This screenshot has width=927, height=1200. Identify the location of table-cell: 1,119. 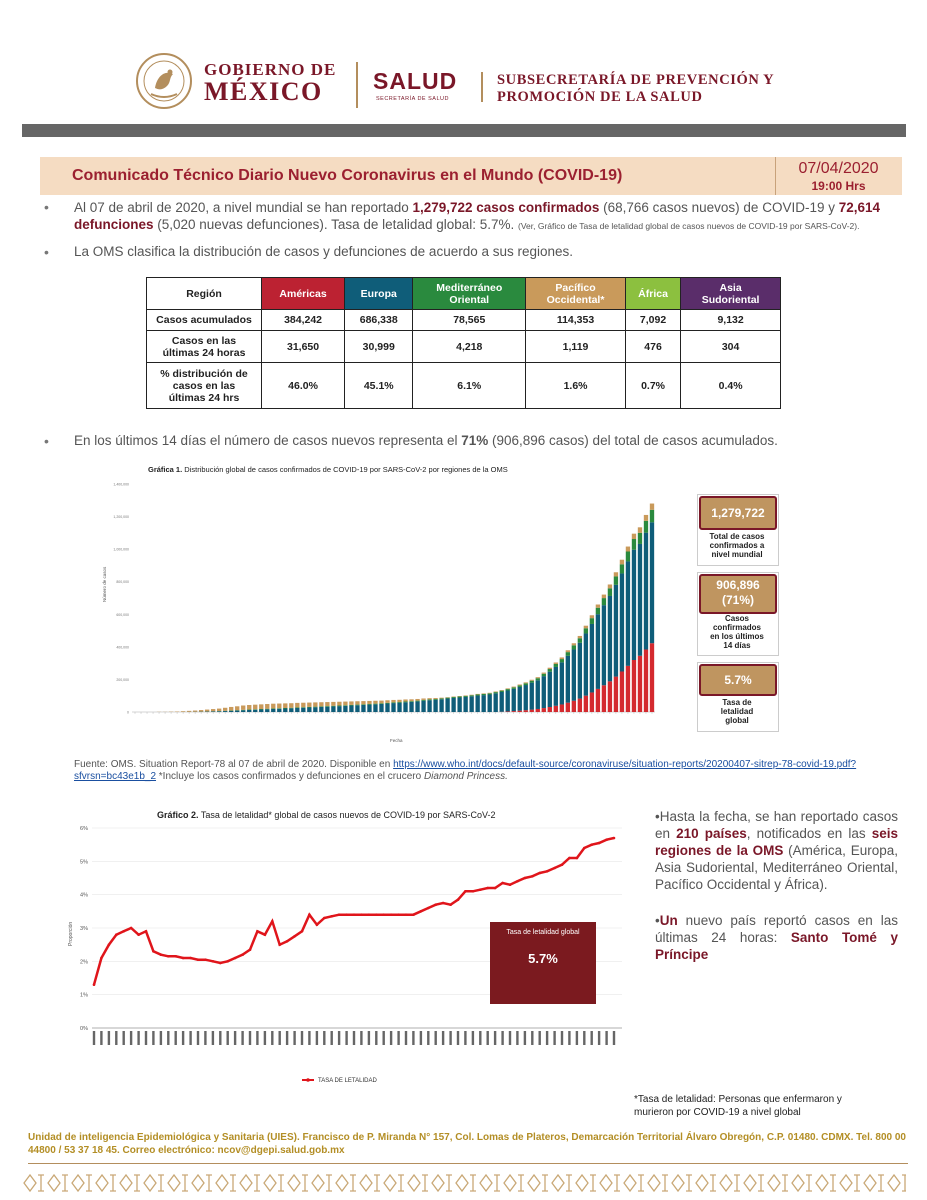
(575, 346).